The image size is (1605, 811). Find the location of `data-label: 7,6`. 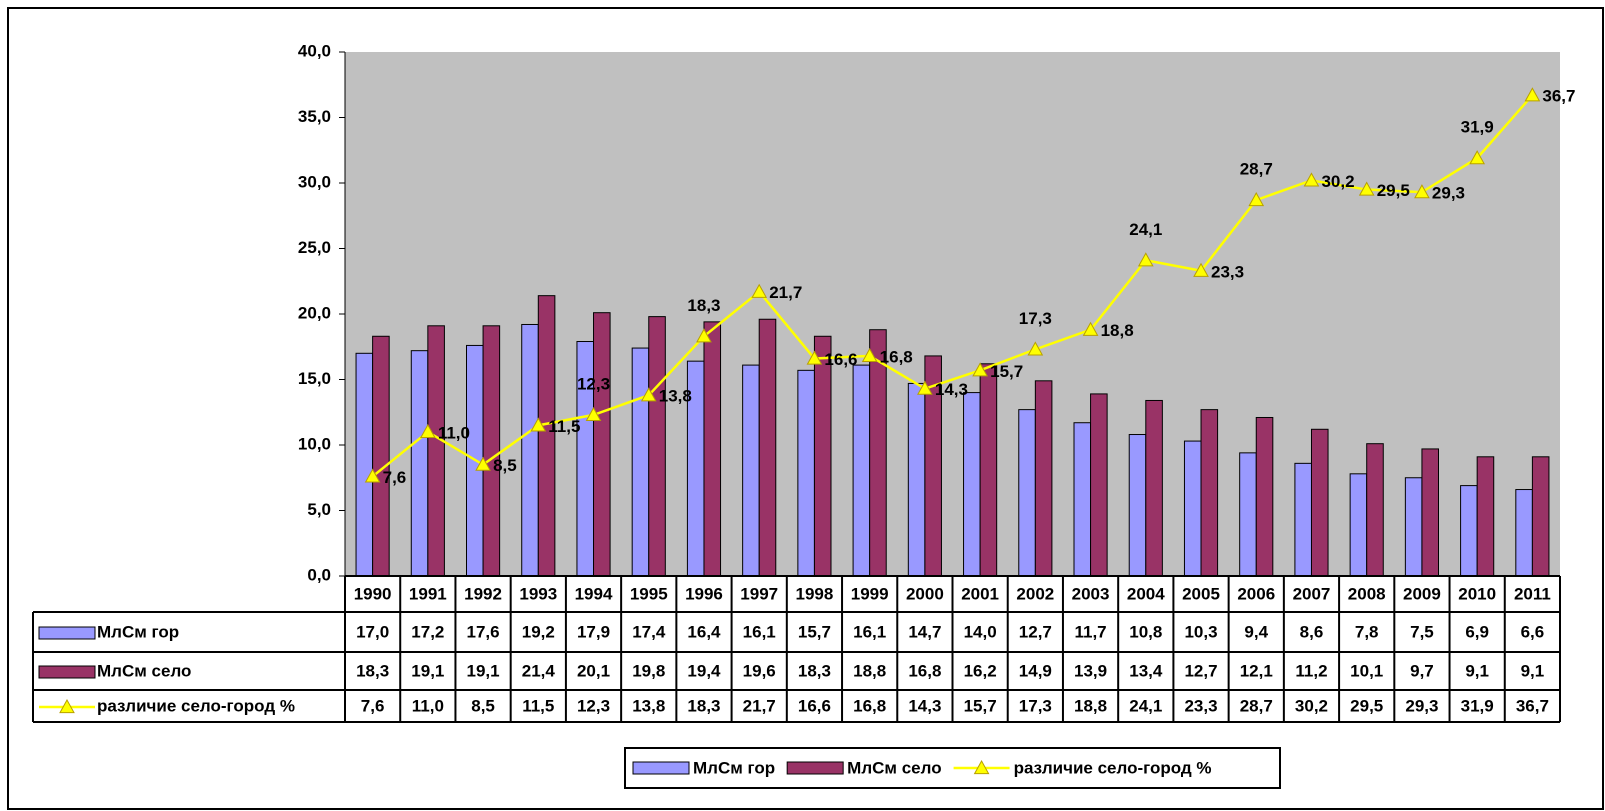

data-label: 7,6 is located at coordinates (395, 477).